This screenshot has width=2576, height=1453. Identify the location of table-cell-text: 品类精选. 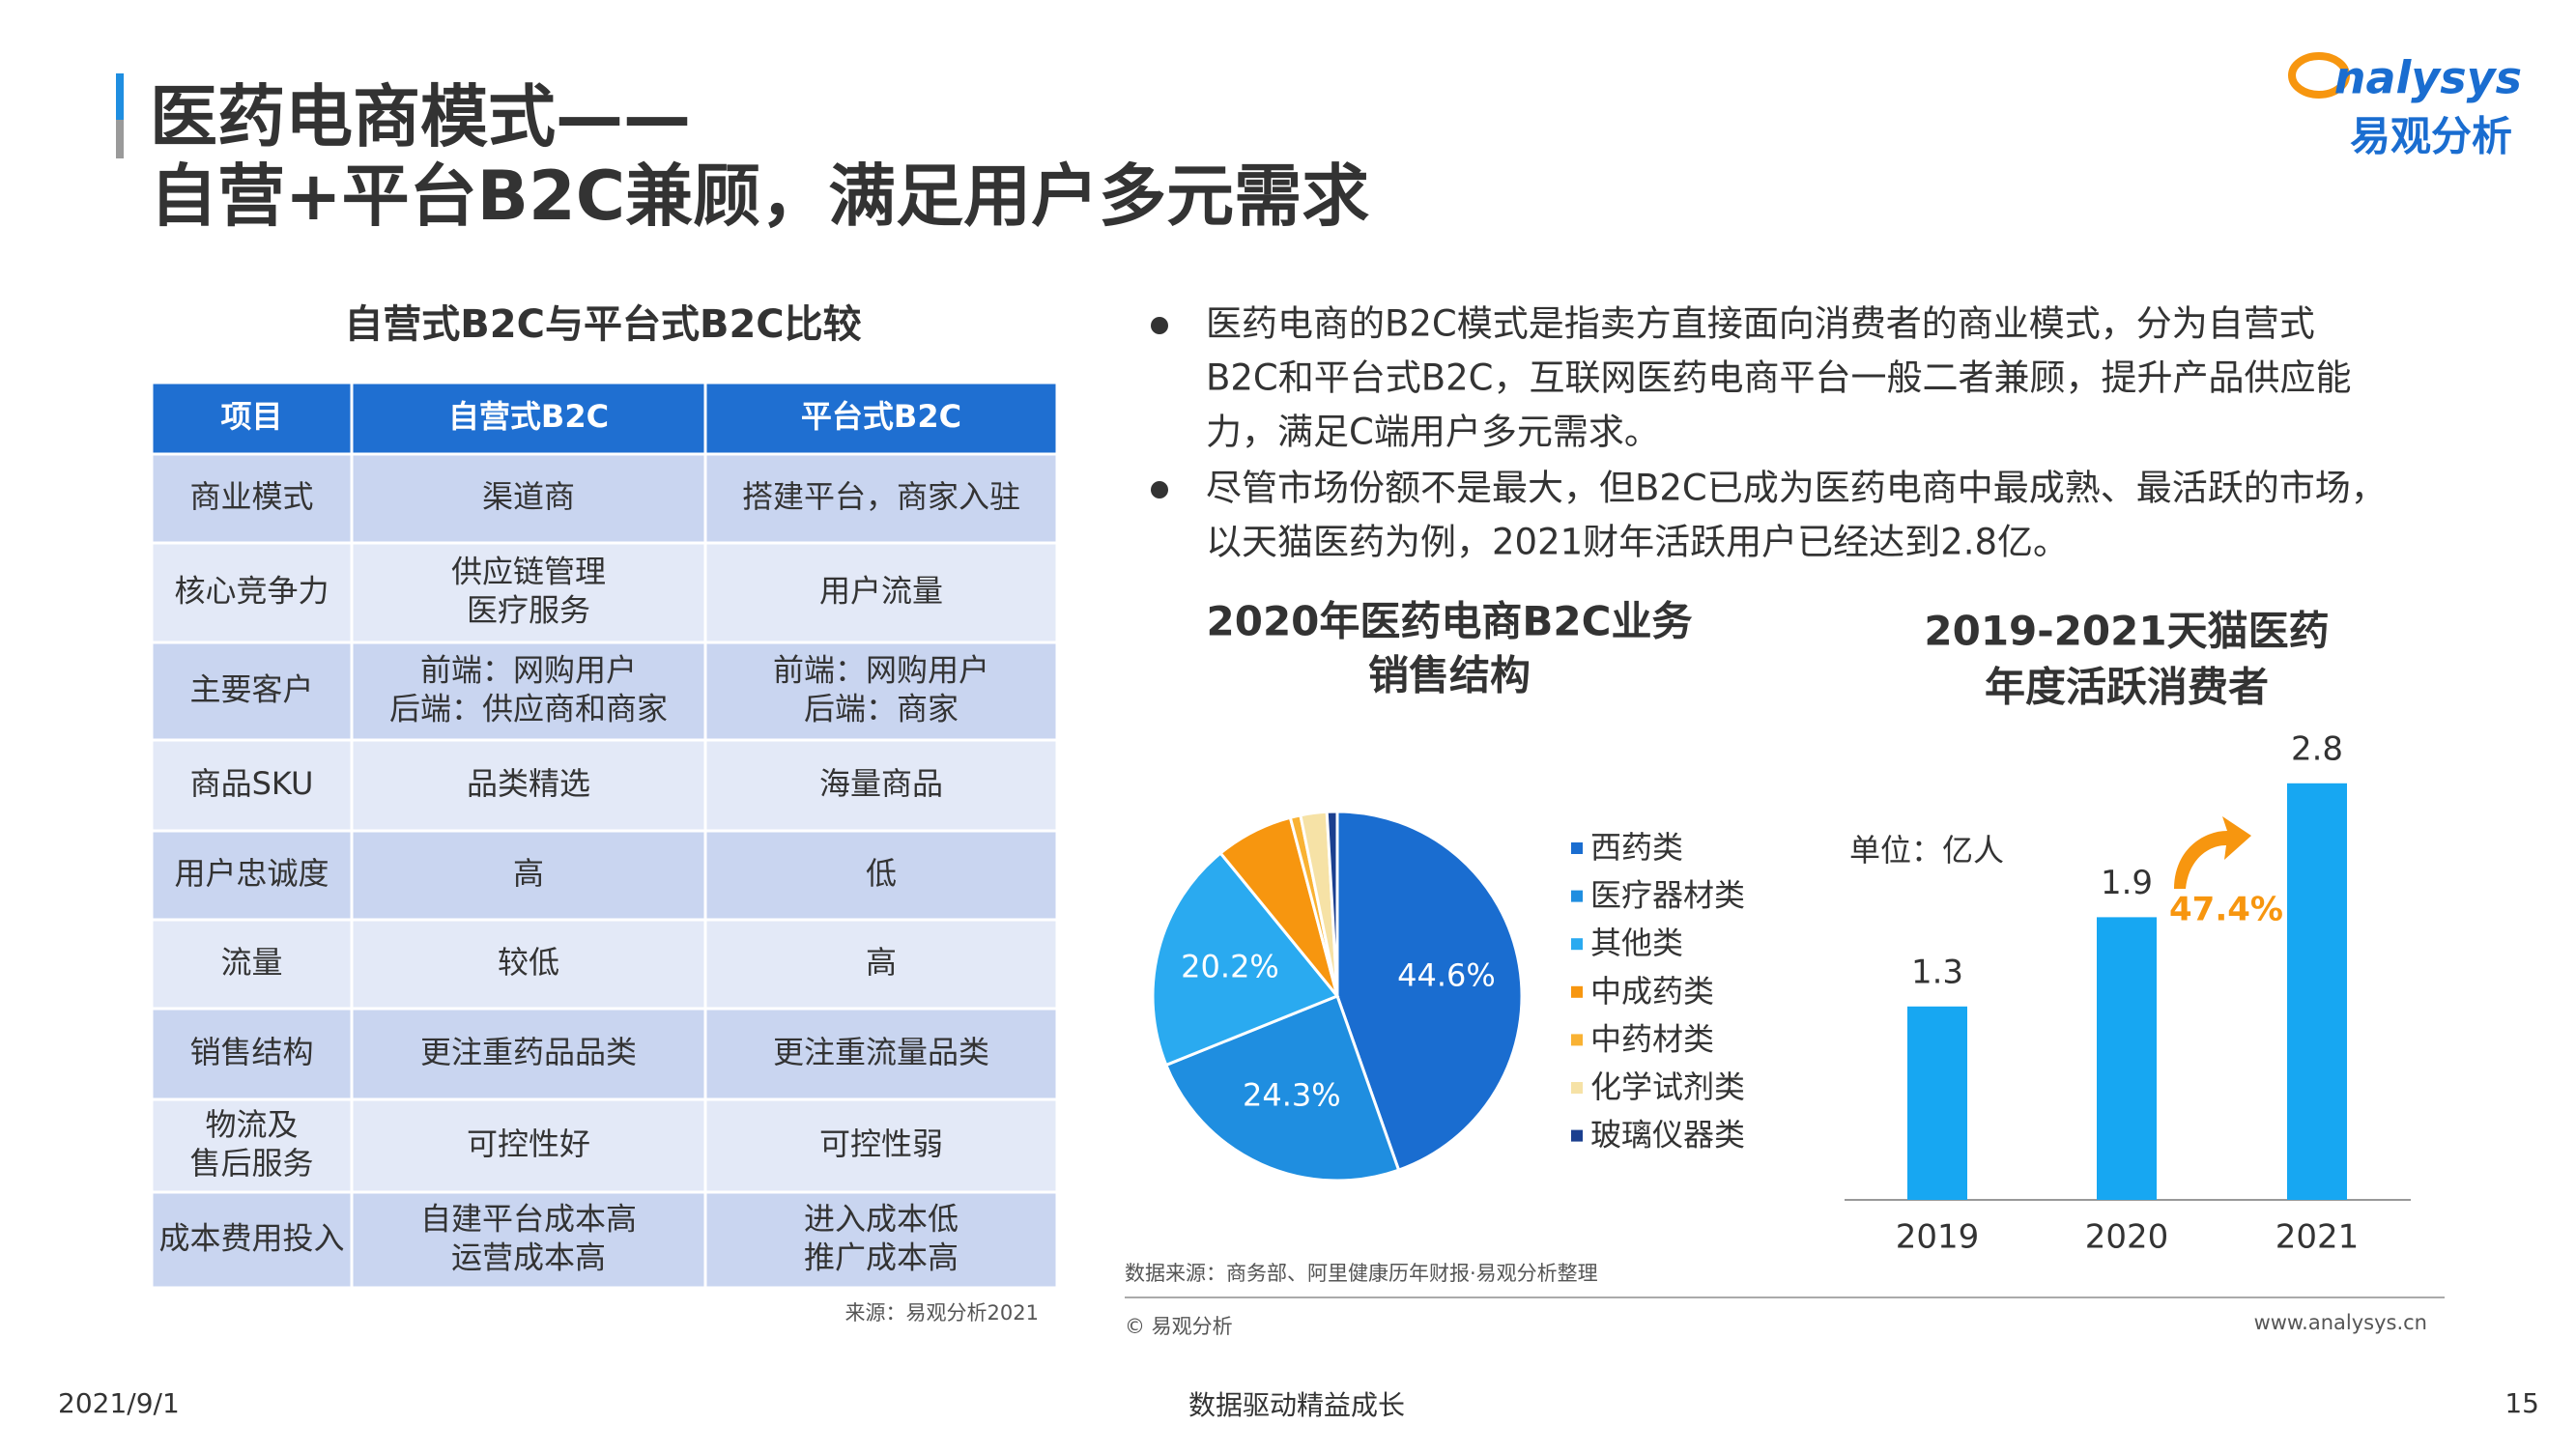
(528, 783).